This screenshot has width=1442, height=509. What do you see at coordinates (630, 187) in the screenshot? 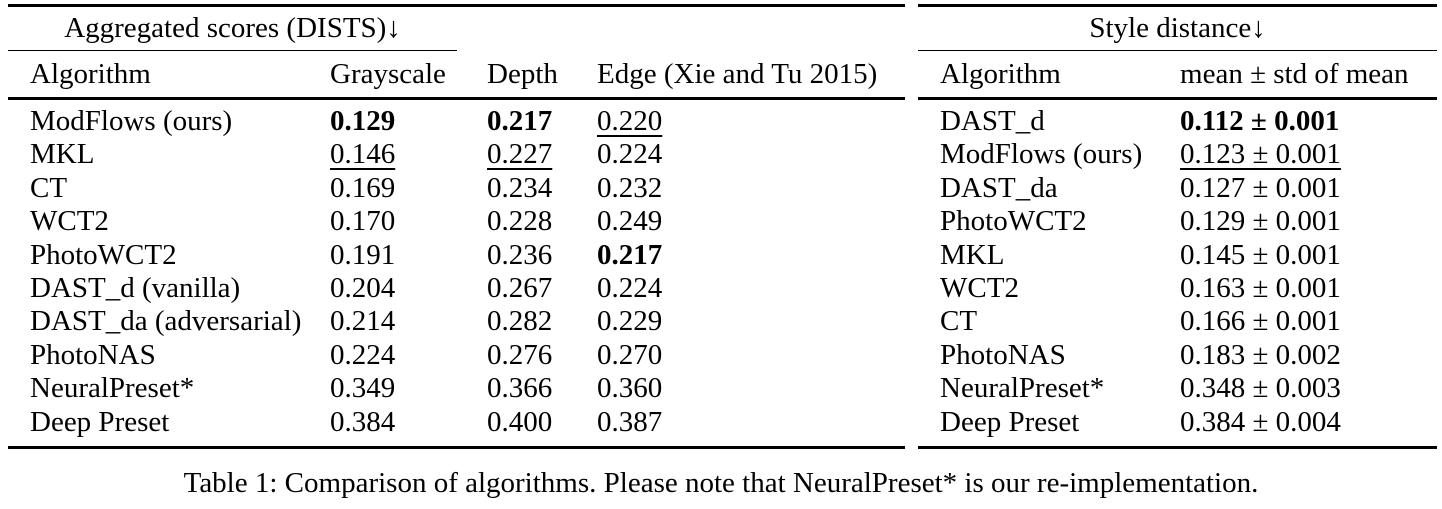
I see `cell-edge: 0.232` at bounding box center [630, 187].